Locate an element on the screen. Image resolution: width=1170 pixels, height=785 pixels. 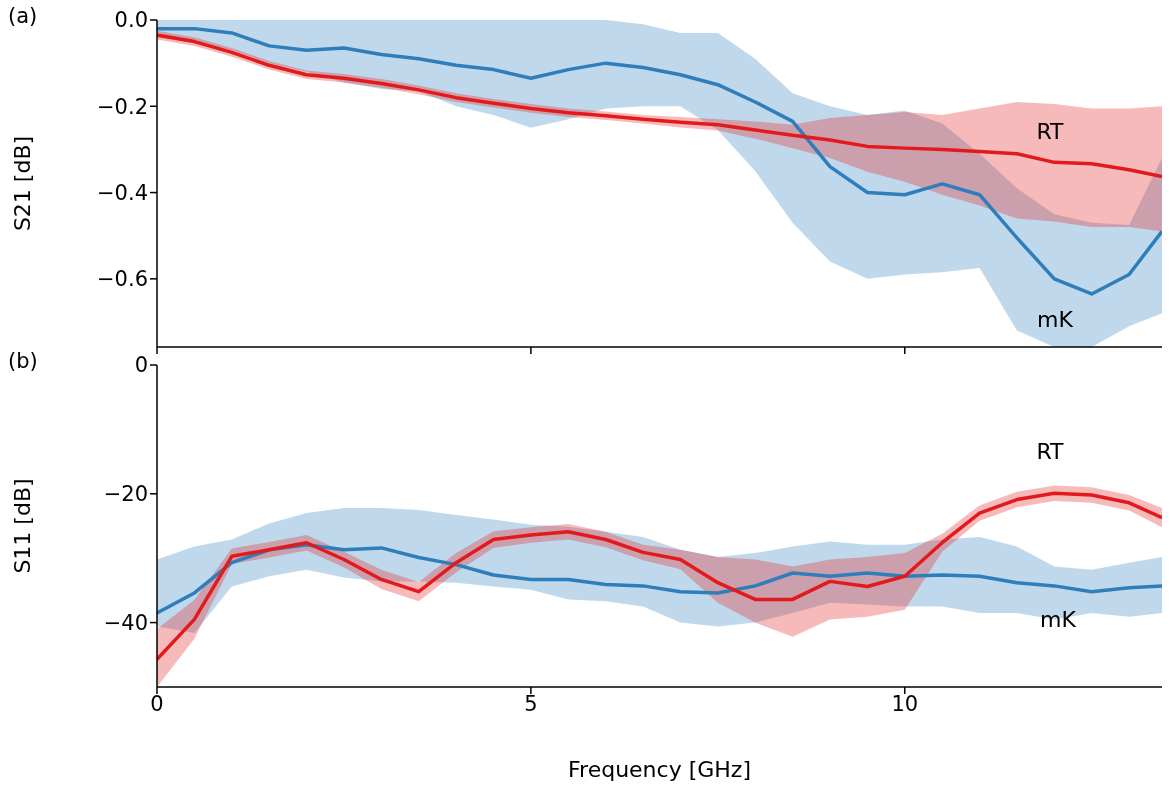
y-tick-label: 0 is located at coordinates (141, 365).